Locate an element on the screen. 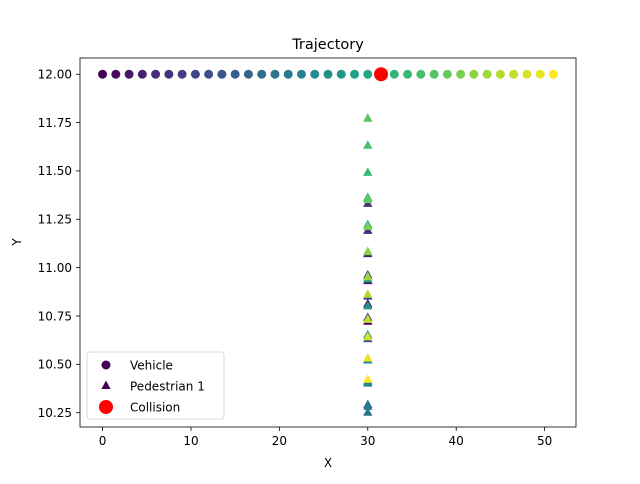 The height and width of the screenshot is (484, 640). chart-title: Trajectory is located at coordinates (327, 45).